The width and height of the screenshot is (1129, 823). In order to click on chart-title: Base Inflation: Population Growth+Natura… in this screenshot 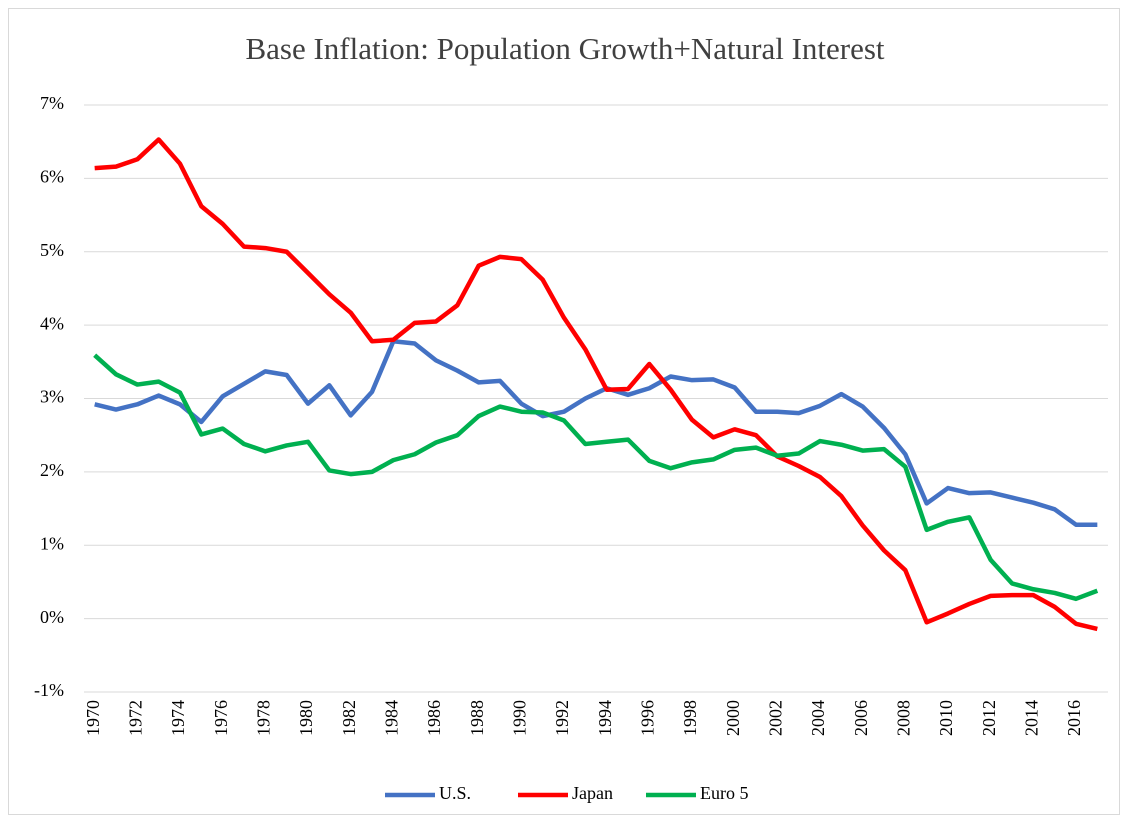, I will do `click(564, 48)`.